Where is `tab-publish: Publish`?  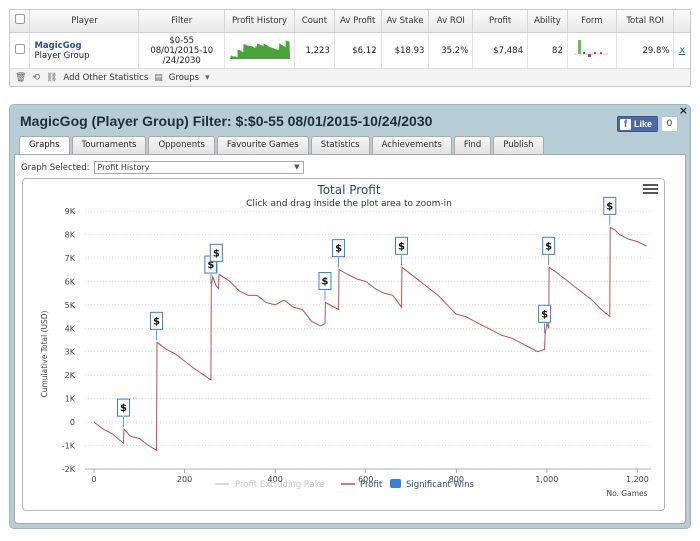
tab-publish: Publish is located at coordinates (518, 145).